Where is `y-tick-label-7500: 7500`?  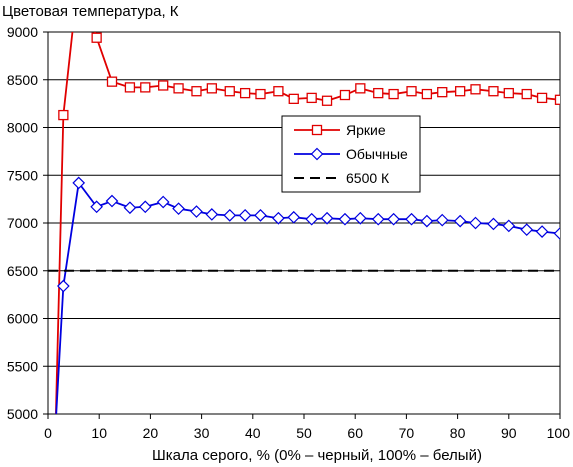
y-tick-label-7500: 7500 is located at coordinates (22, 175).